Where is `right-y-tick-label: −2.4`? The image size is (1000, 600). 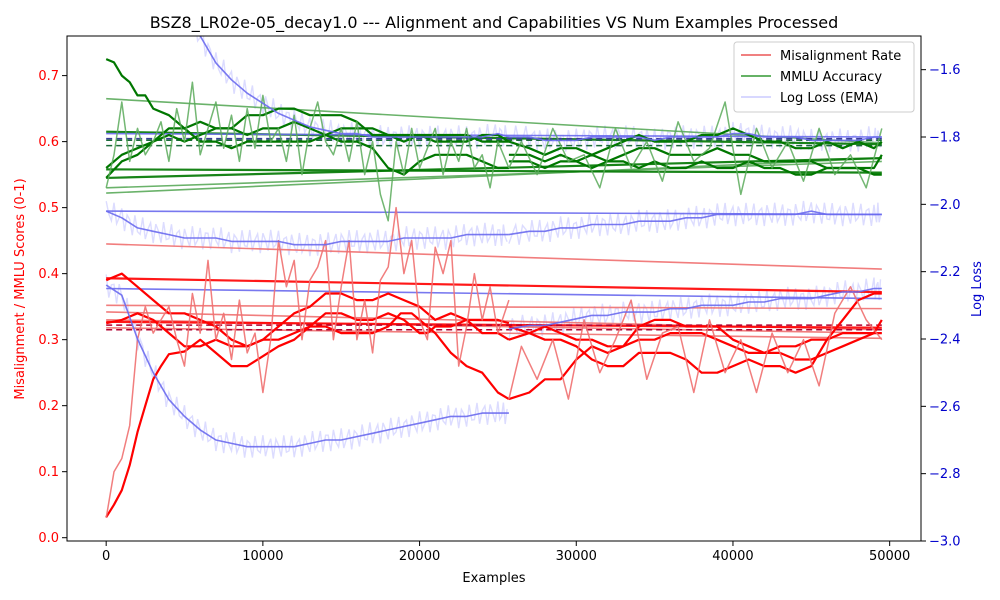
right-y-tick-label: −2.4 is located at coordinates (945, 340).